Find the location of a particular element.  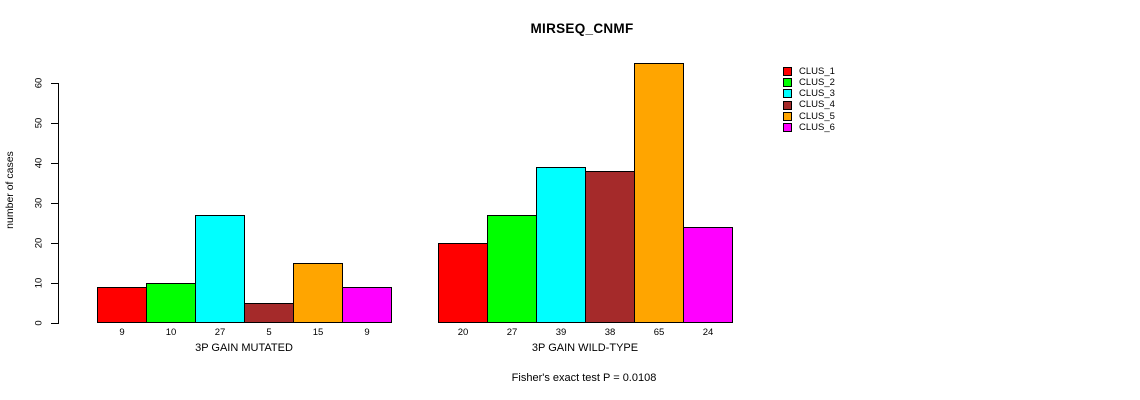

y-axis-line is located at coordinates (58, 203).